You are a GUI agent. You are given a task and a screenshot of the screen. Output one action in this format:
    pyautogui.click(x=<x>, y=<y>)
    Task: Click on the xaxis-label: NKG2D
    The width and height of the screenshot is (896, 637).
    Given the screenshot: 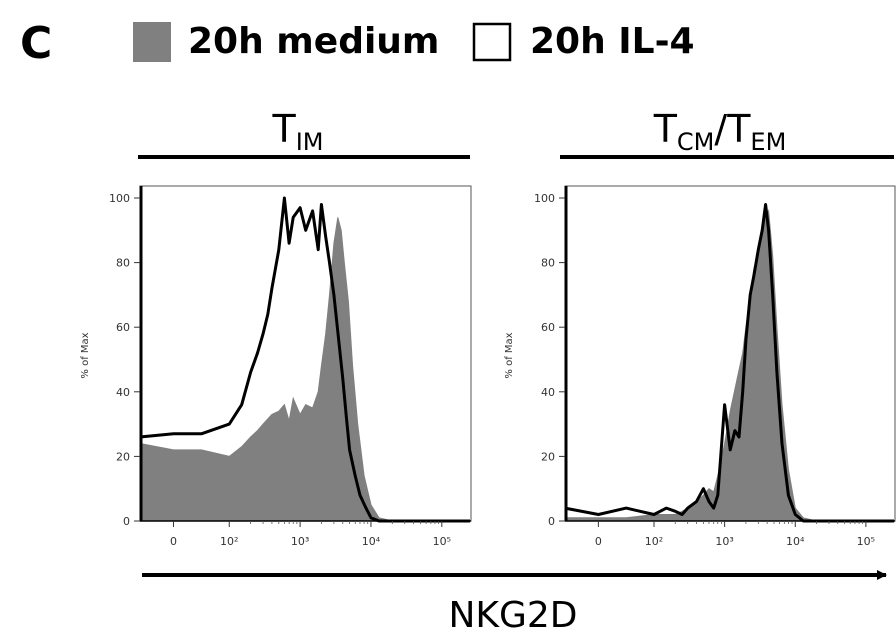 What is the action you would take?
    pyautogui.click(x=512, y=615)
    